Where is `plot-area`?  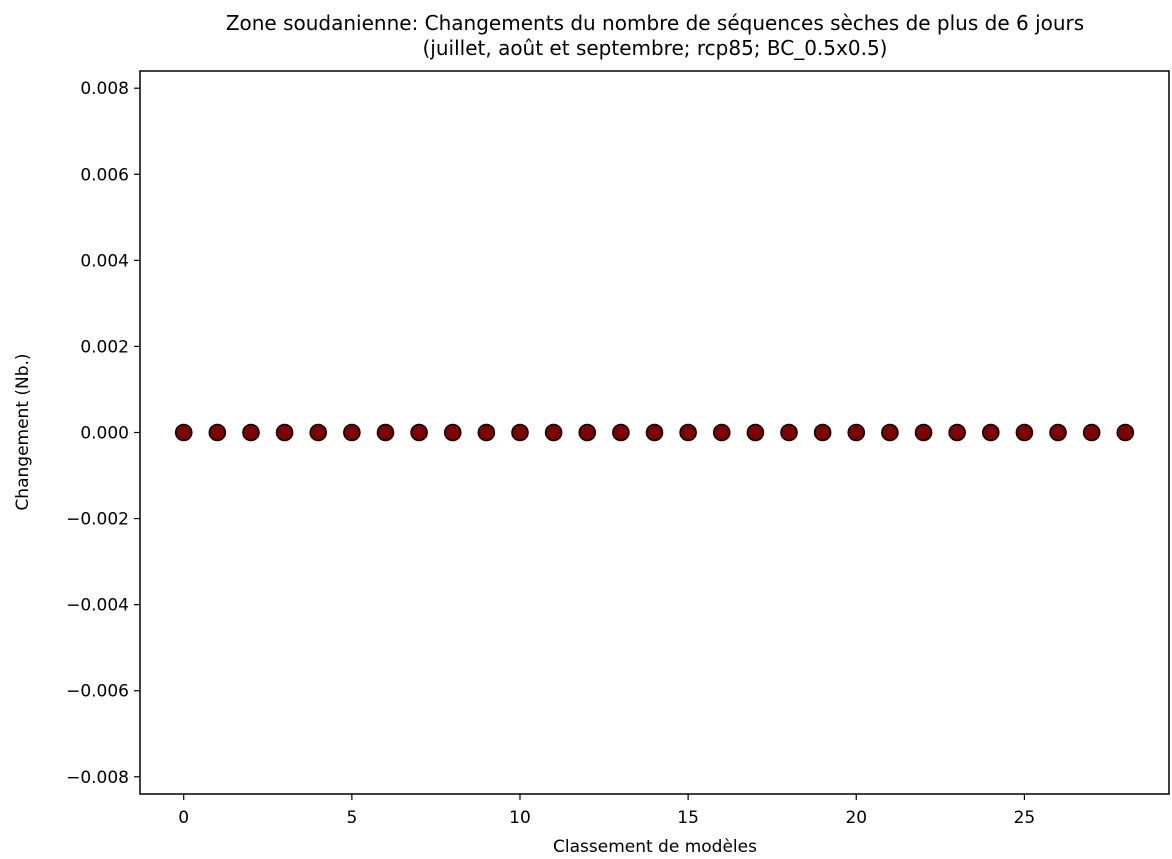 plot-area is located at coordinates (654, 432).